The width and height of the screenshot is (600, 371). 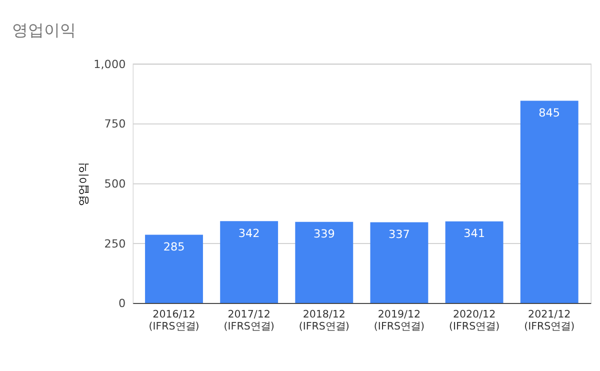 I want to click on chart-title: 영업이익, so click(x=44, y=30).